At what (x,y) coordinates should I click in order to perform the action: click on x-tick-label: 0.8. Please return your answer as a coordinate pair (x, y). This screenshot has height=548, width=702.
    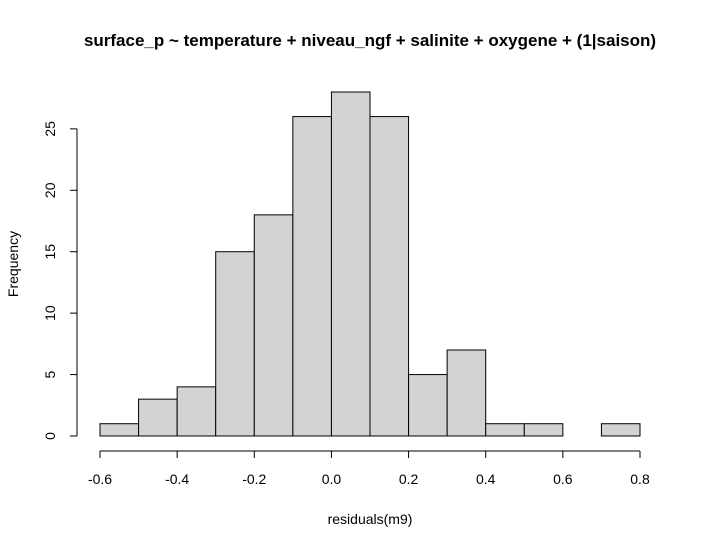
    Looking at the image, I should click on (640, 479).